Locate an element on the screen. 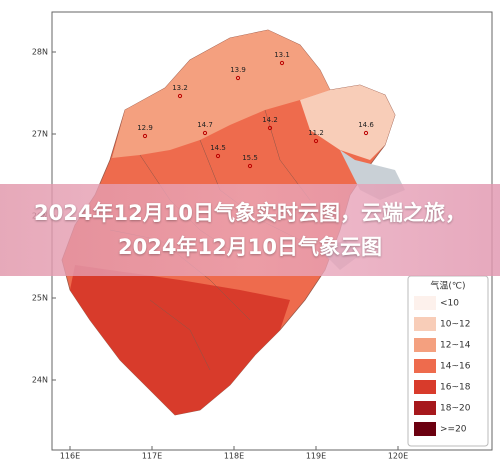 The width and height of the screenshot is (500, 463). station-label: 15.5 is located at coordinates (250, 158).